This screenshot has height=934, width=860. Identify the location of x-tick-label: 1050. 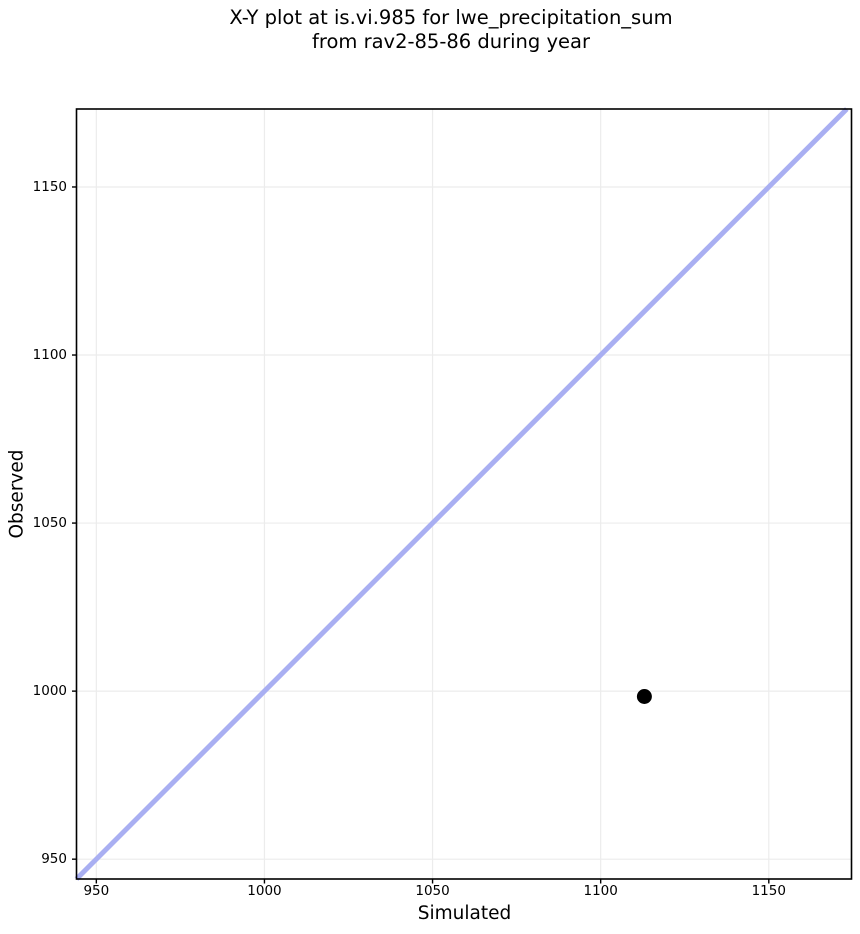
(432, 891).